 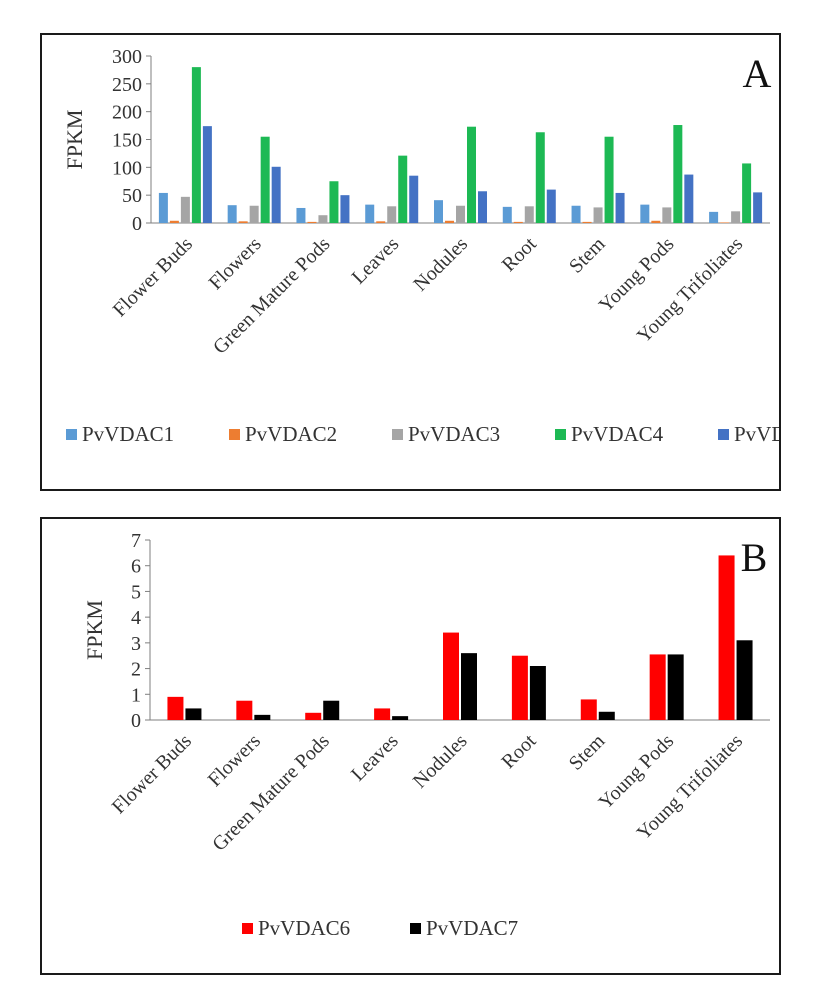 I want to click on y-tick-label-a: 150, so click(x=127, y=141).